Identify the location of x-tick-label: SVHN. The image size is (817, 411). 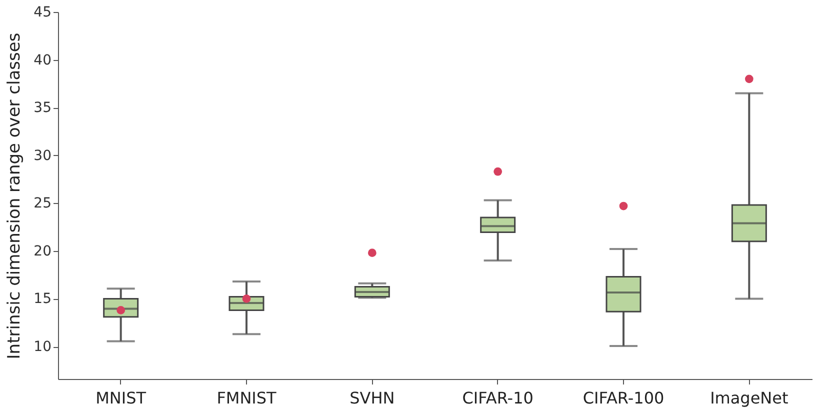
(372, 398).